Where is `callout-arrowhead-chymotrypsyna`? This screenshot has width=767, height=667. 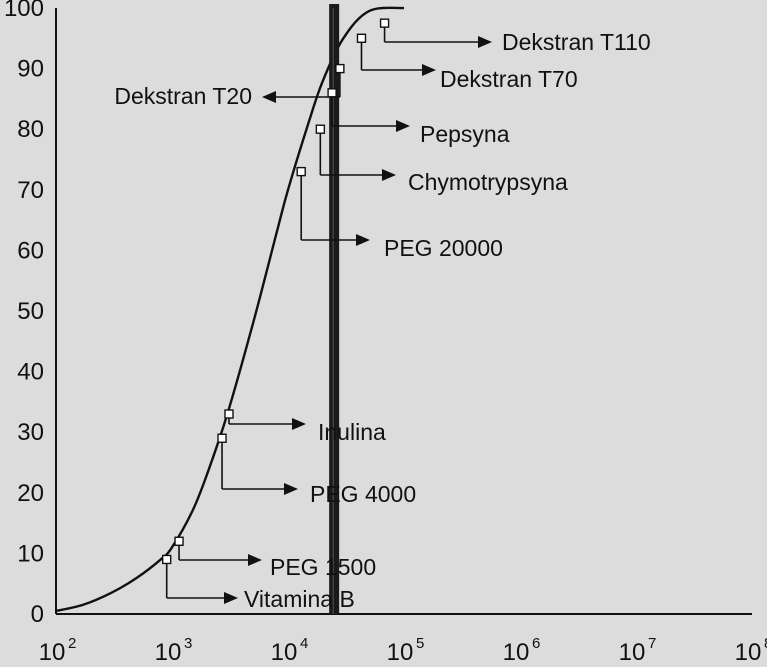 callout-arrowhead-chymotrypsyna is located at coordinates (389, 175).